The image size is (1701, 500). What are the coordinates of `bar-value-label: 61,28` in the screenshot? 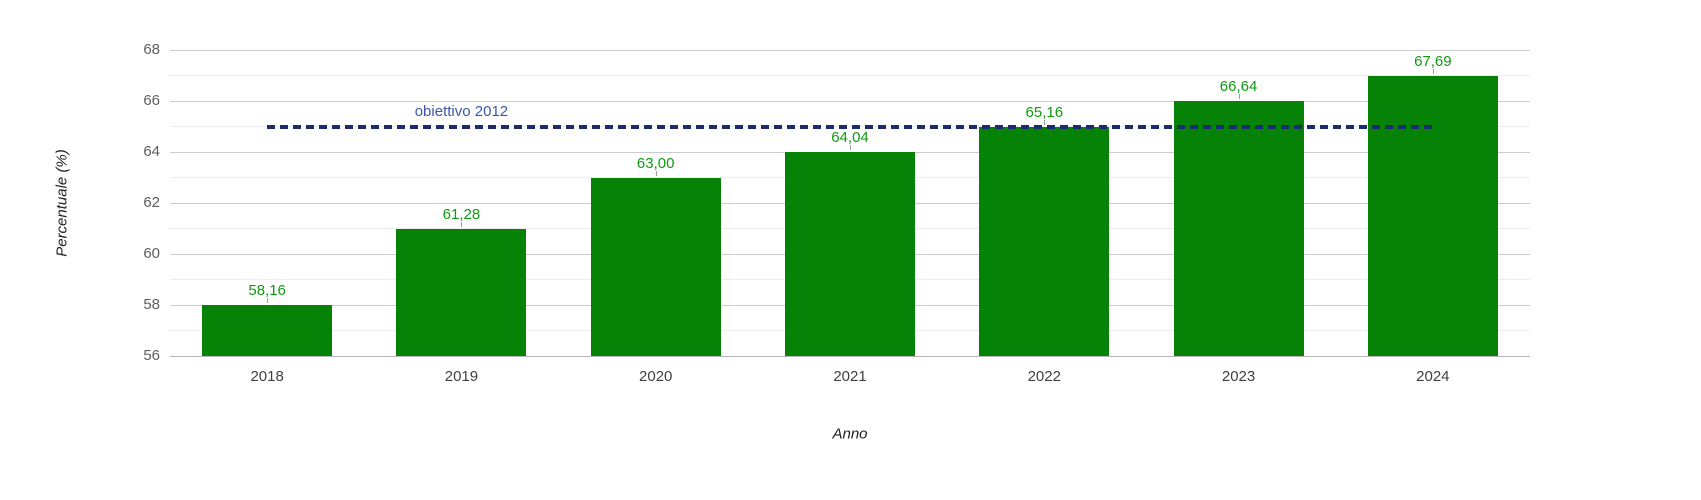 It's located at (461, 214).